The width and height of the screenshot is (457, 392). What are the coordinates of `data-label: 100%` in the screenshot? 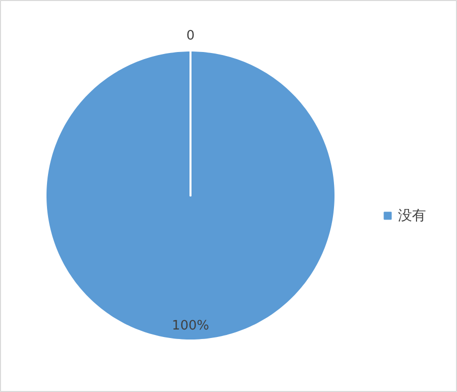 It's located at (191, 326).